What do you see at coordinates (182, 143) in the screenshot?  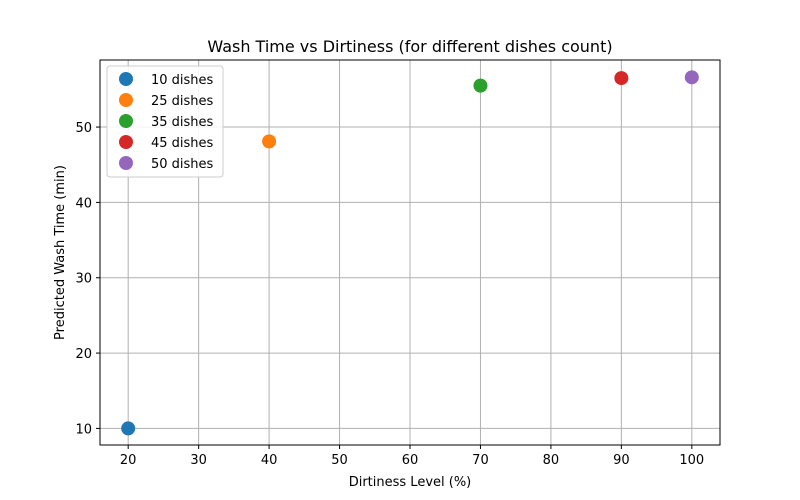 I see `legend-label: 45 dishes` at bounding box center [182, 143].